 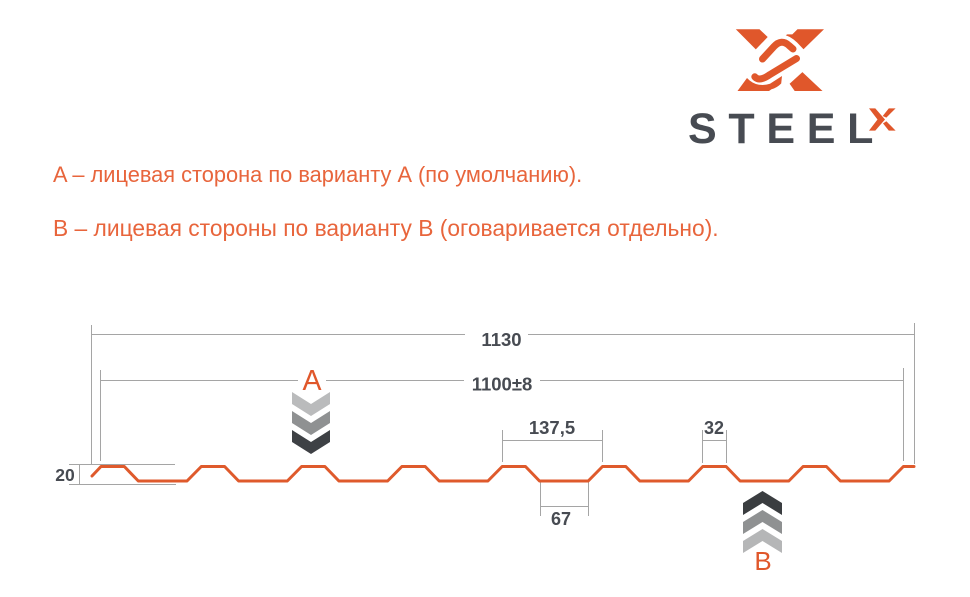 What do you see at coordinates (501, 339) in the screenshot?
I see `svg-text: 1130` at bounding box center [501, 339].